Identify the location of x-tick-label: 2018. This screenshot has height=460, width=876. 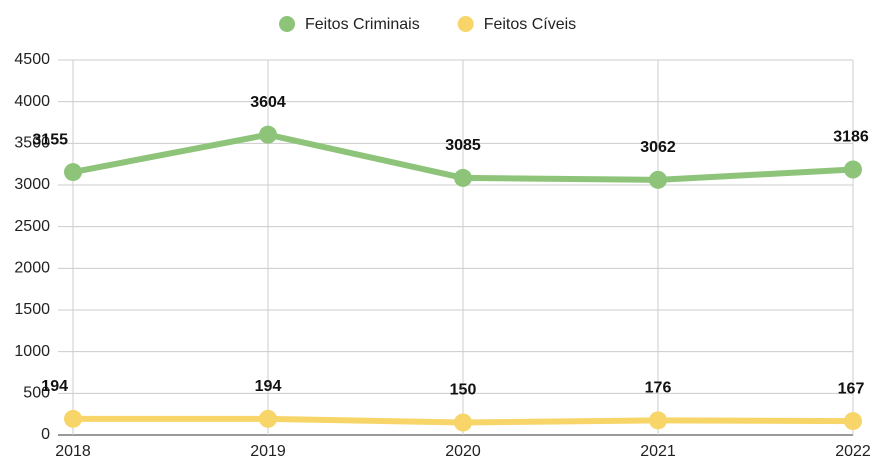
(73, 451).